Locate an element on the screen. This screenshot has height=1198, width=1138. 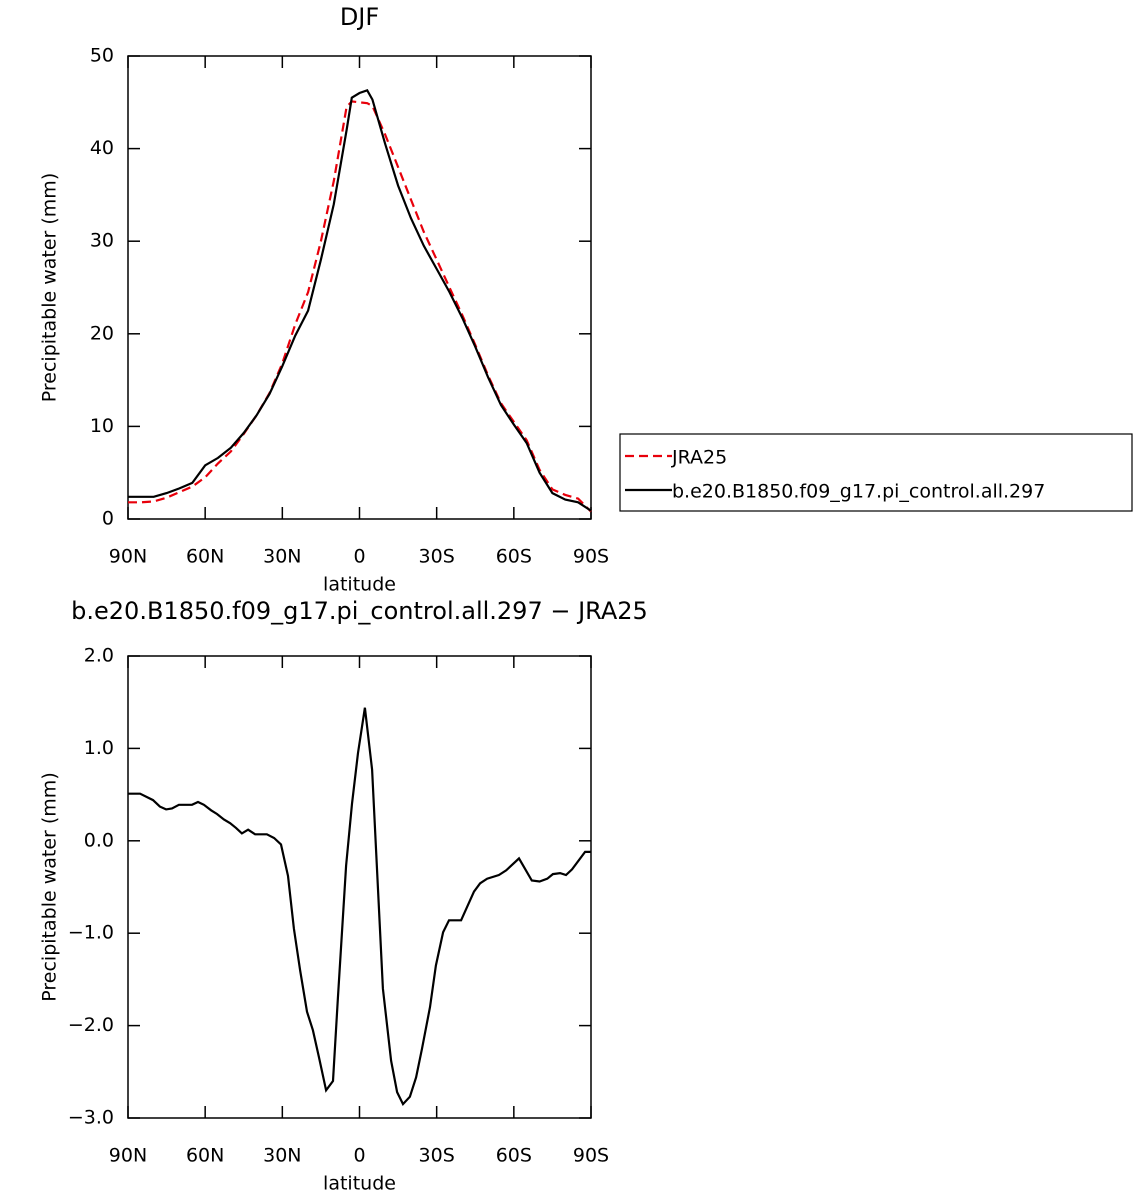
y-tick-label: −2.0 is located at coordinates (91, 1025).